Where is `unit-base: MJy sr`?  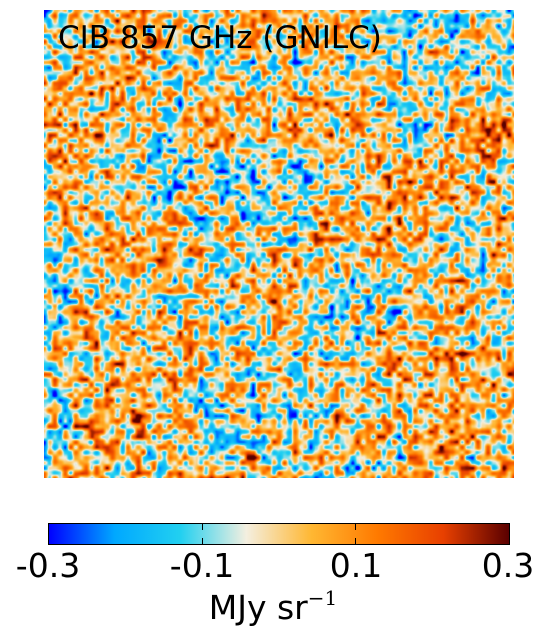
unit-base: MJy sr is located at coordinates (258, 607).